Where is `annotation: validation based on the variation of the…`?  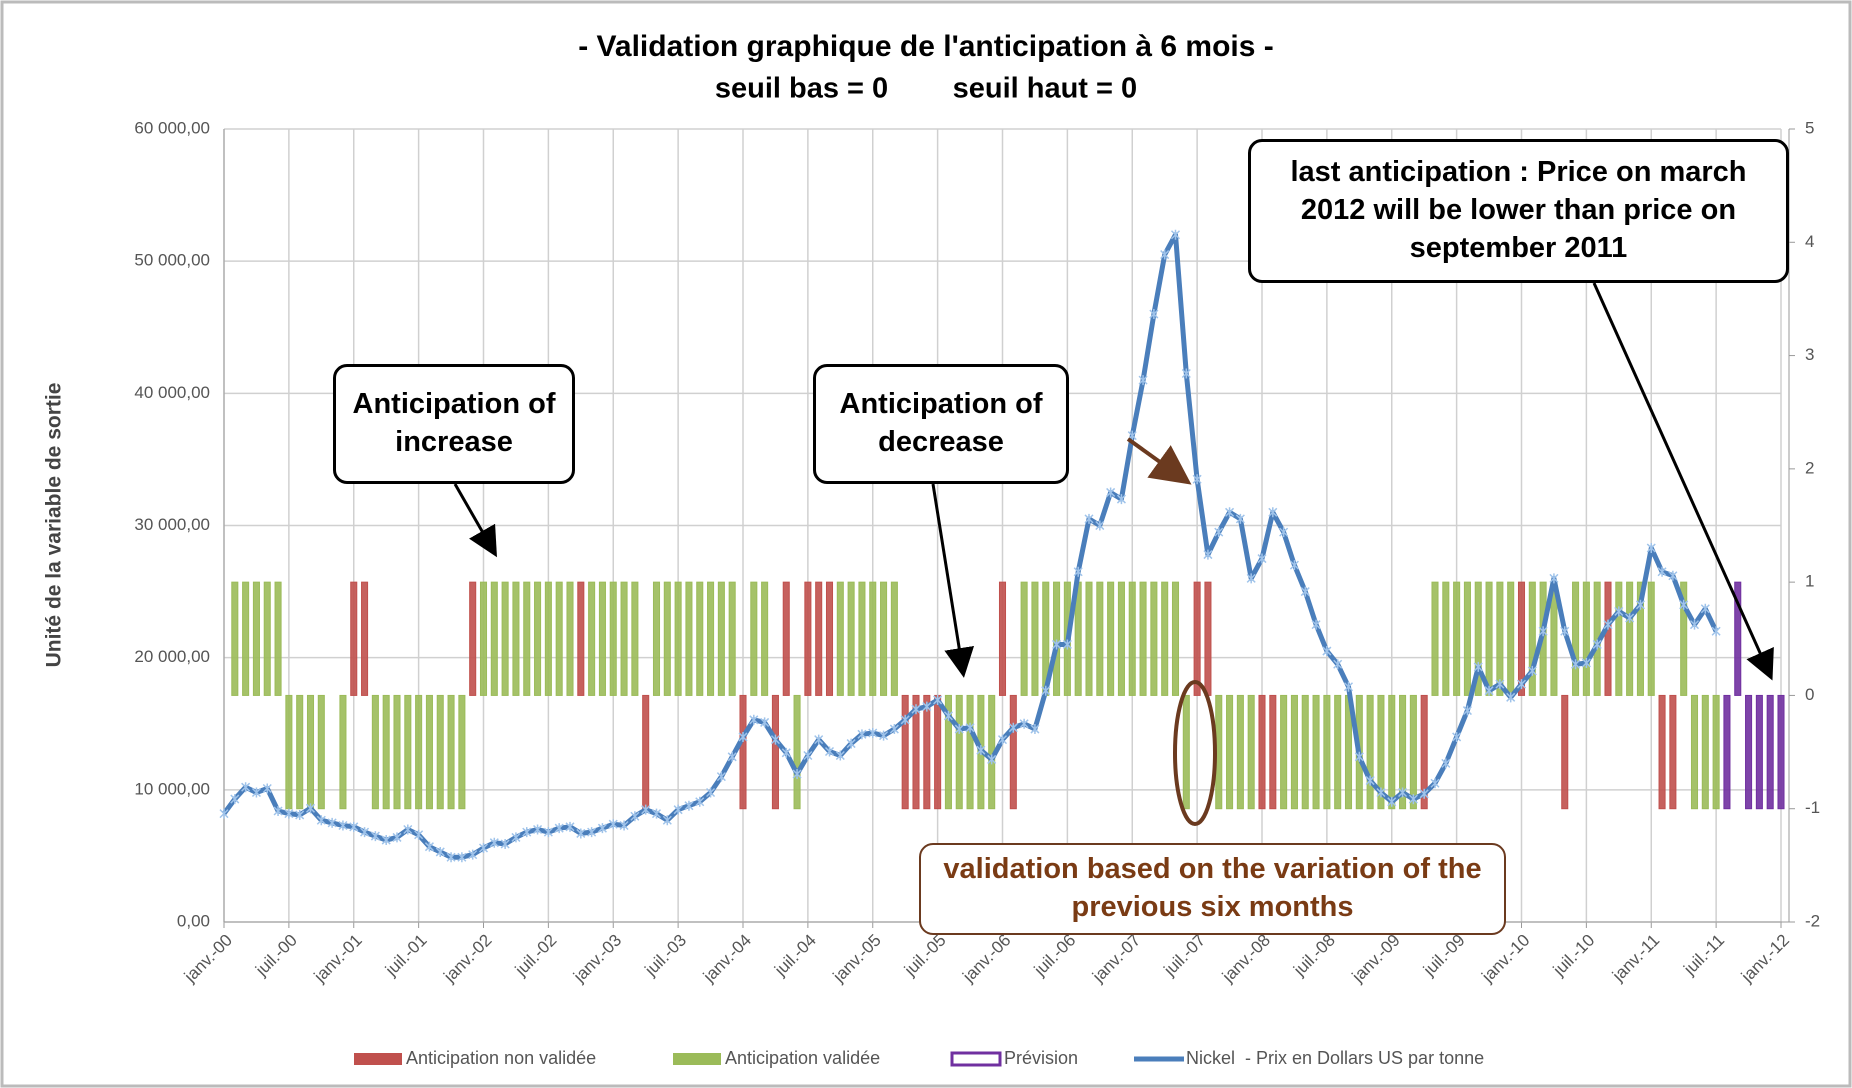 annotation: validation based on the variation of the… is located at coordinates (1212, 889).